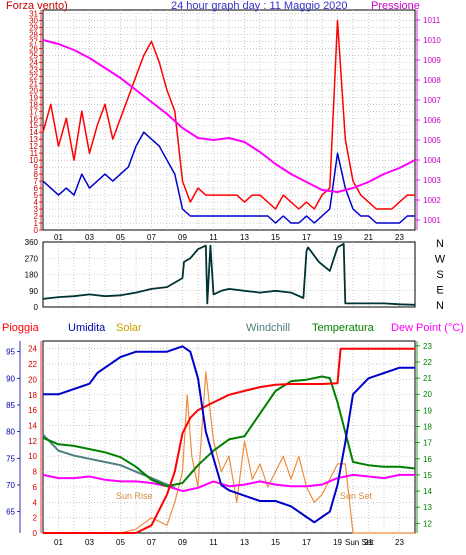 This screenshot has width=466, height=555. What do you see at coordinates (151, 542) in the screenshot?
I see `rain-hour-label-07: 07` at bounding box center [151, 542].